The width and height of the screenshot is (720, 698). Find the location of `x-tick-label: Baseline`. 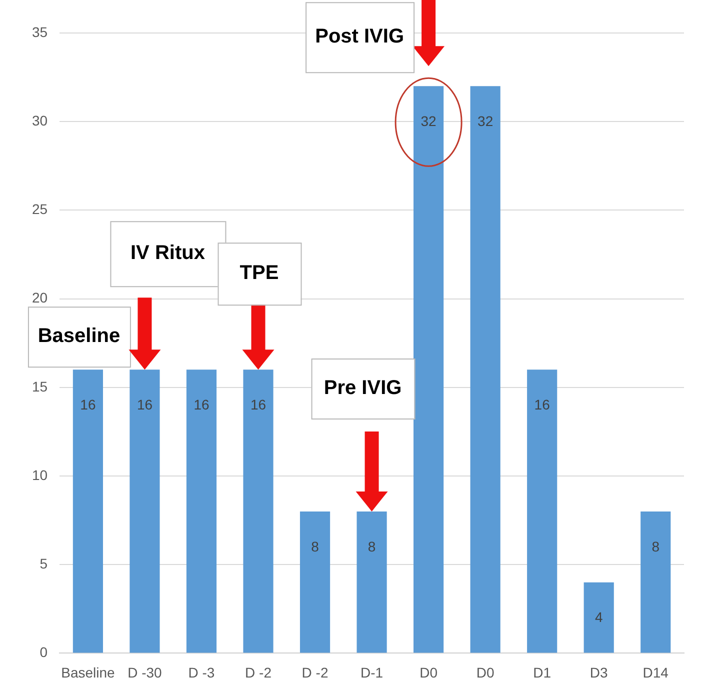

x-tick-label: Baseline is located at coordinates (88, 672).